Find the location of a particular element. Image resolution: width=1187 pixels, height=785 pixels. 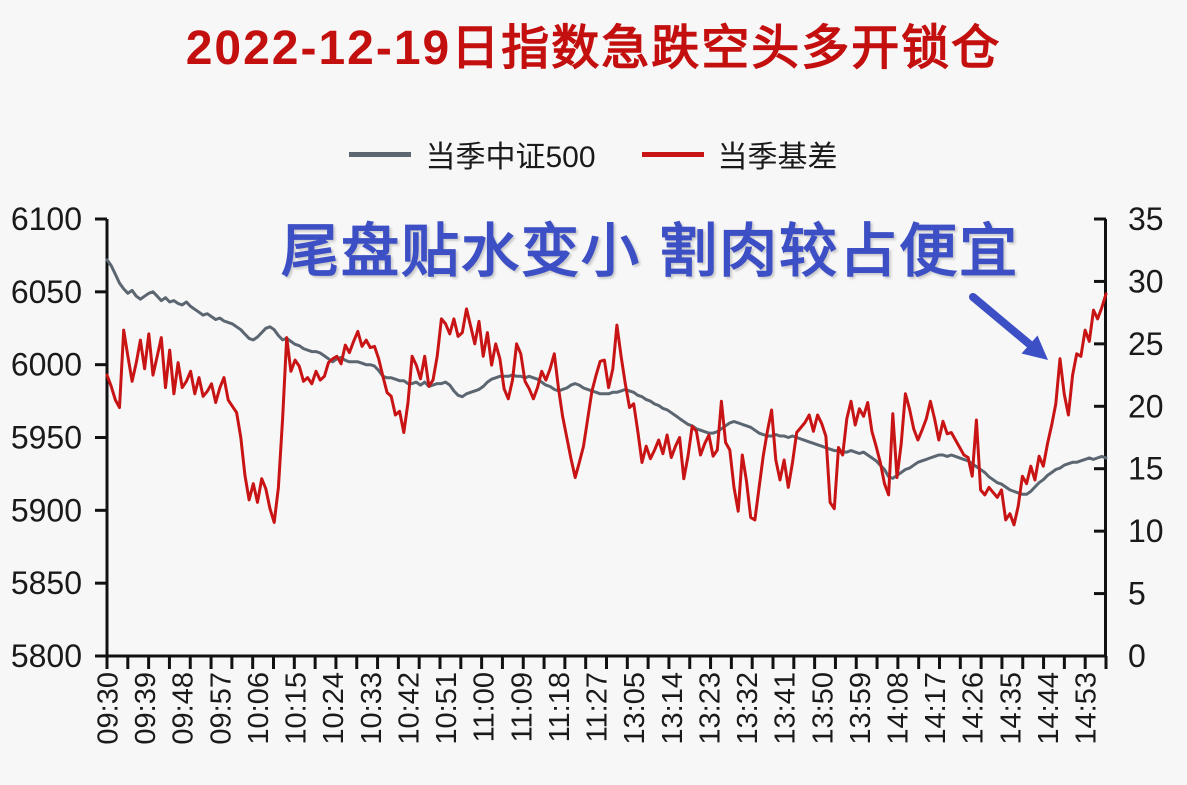

x-axis-tick-label: 13:14 is located at coordinates (673, 708).